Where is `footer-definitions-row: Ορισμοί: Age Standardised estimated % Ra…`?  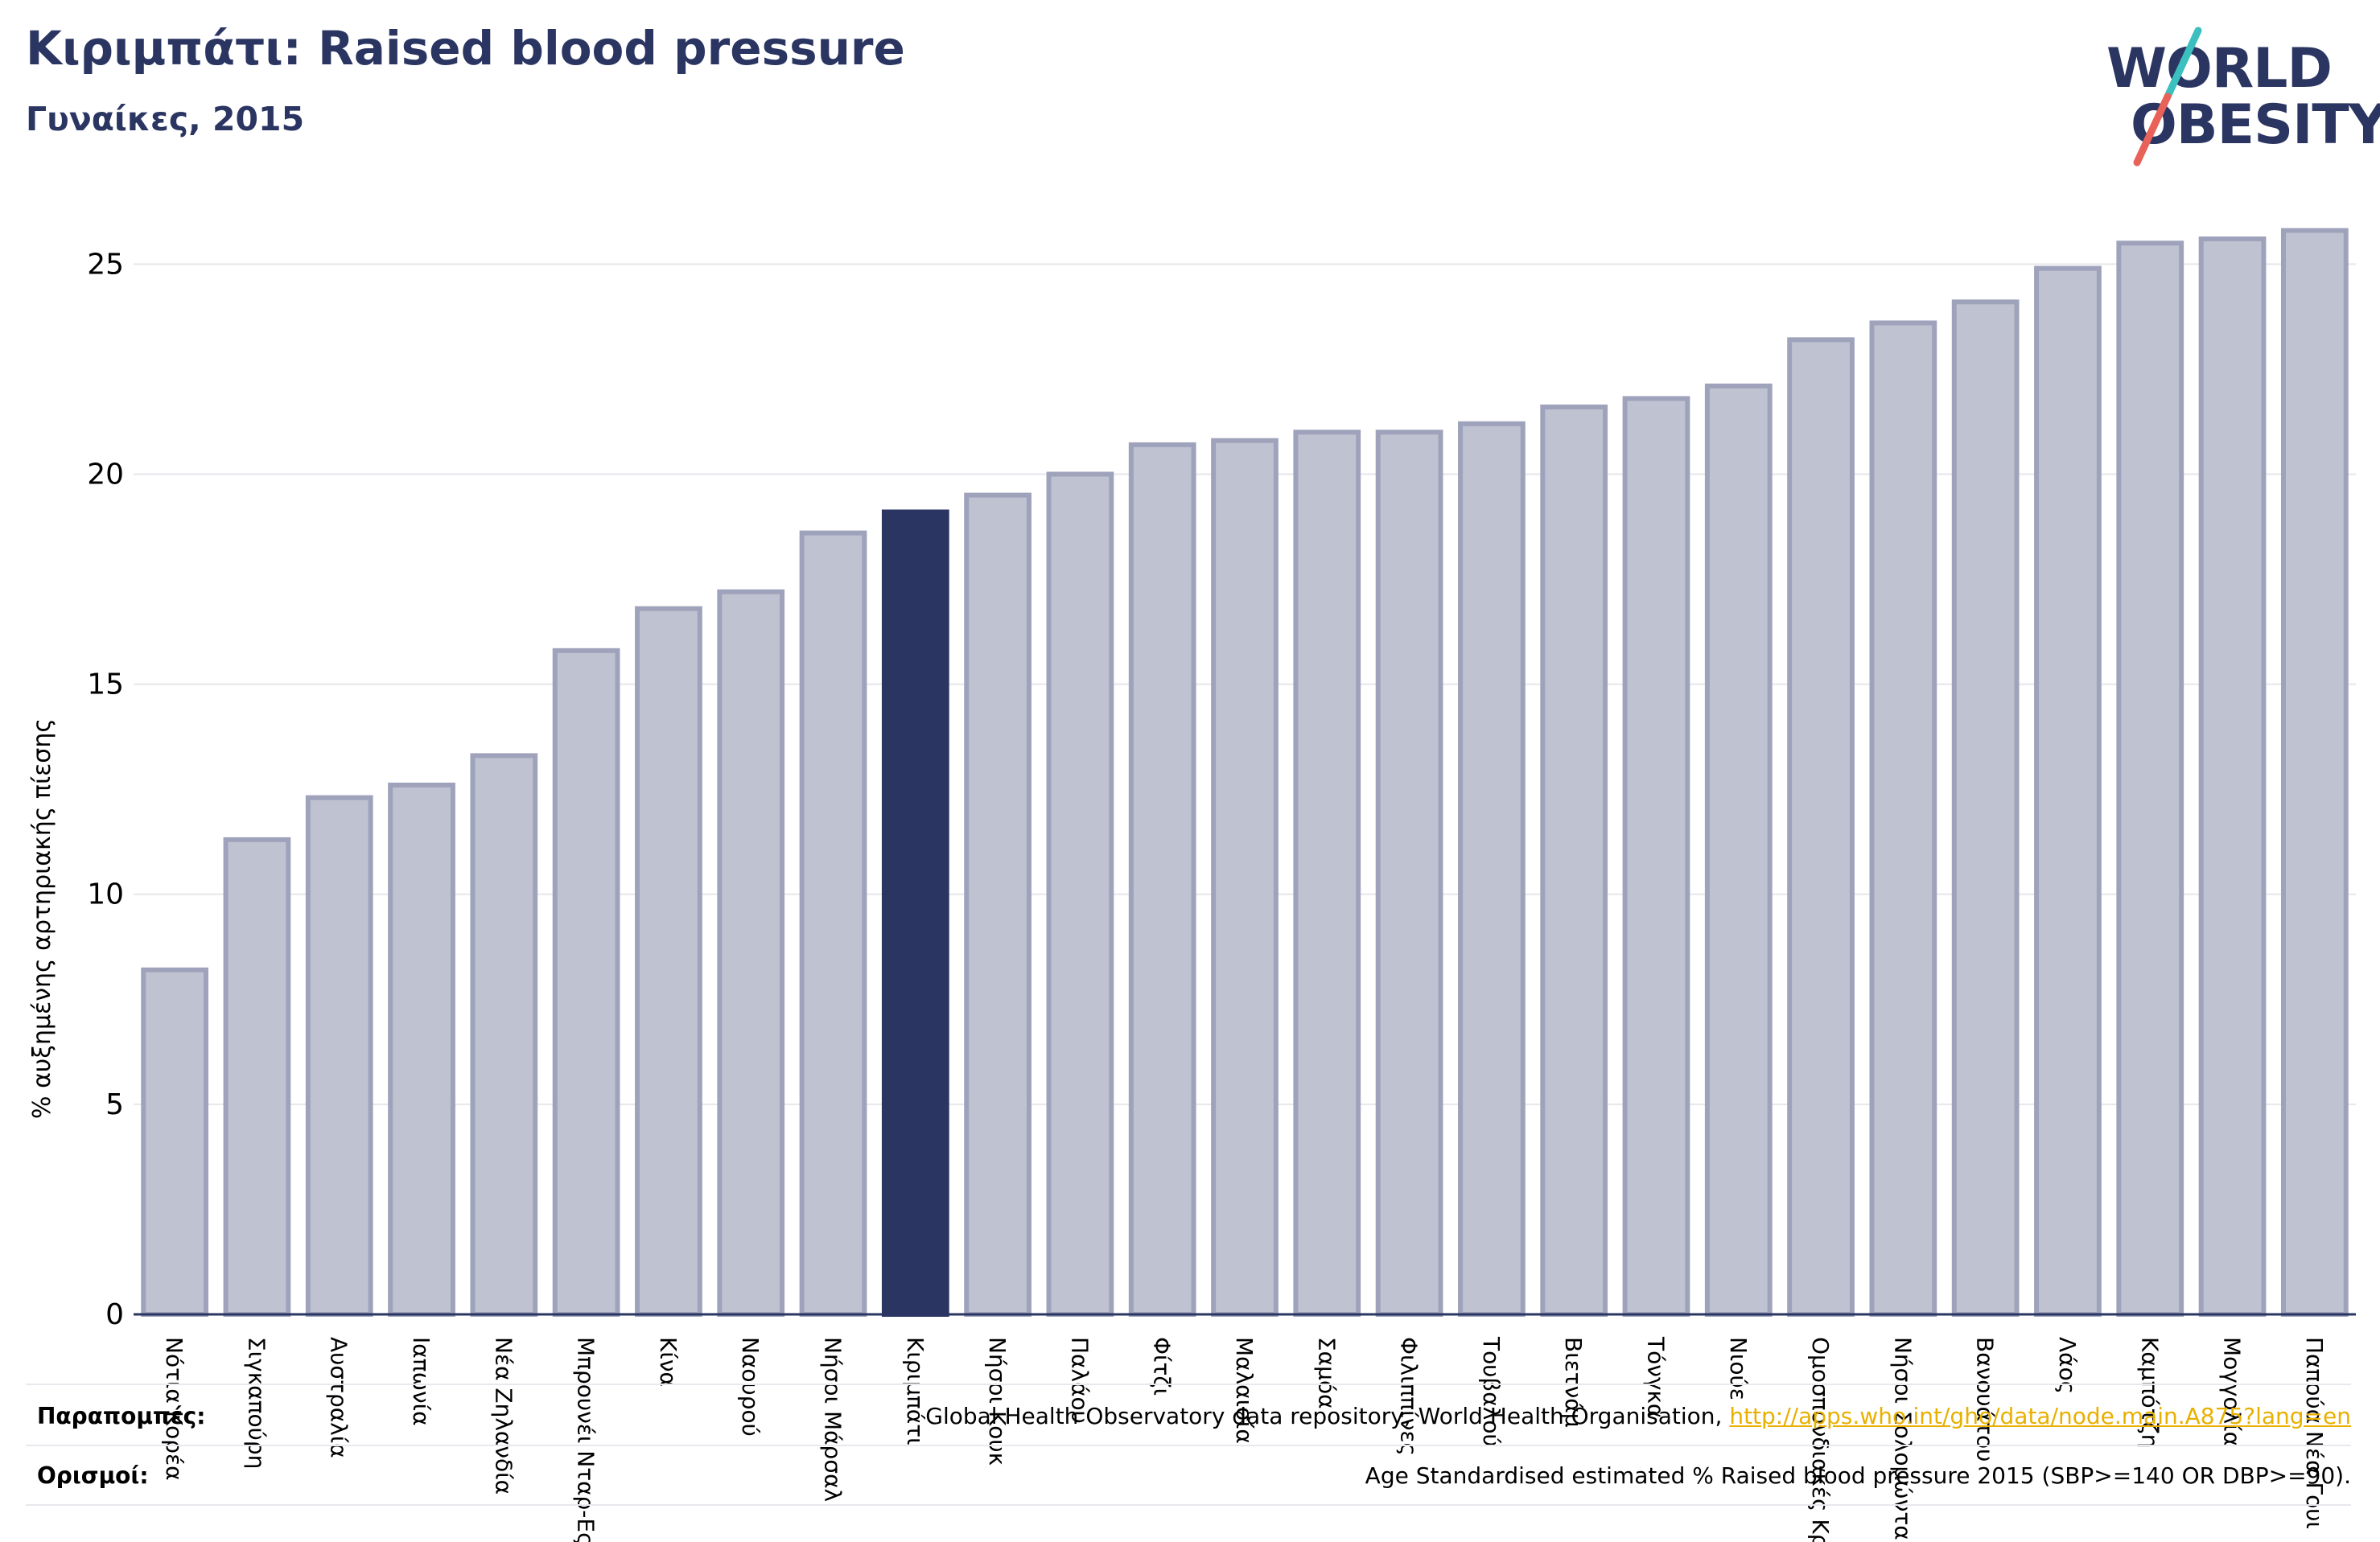
footer-definitions-row: Ορισμοί: Age Standardised estimated % Ra… is located at coordinates (1188, 1476).